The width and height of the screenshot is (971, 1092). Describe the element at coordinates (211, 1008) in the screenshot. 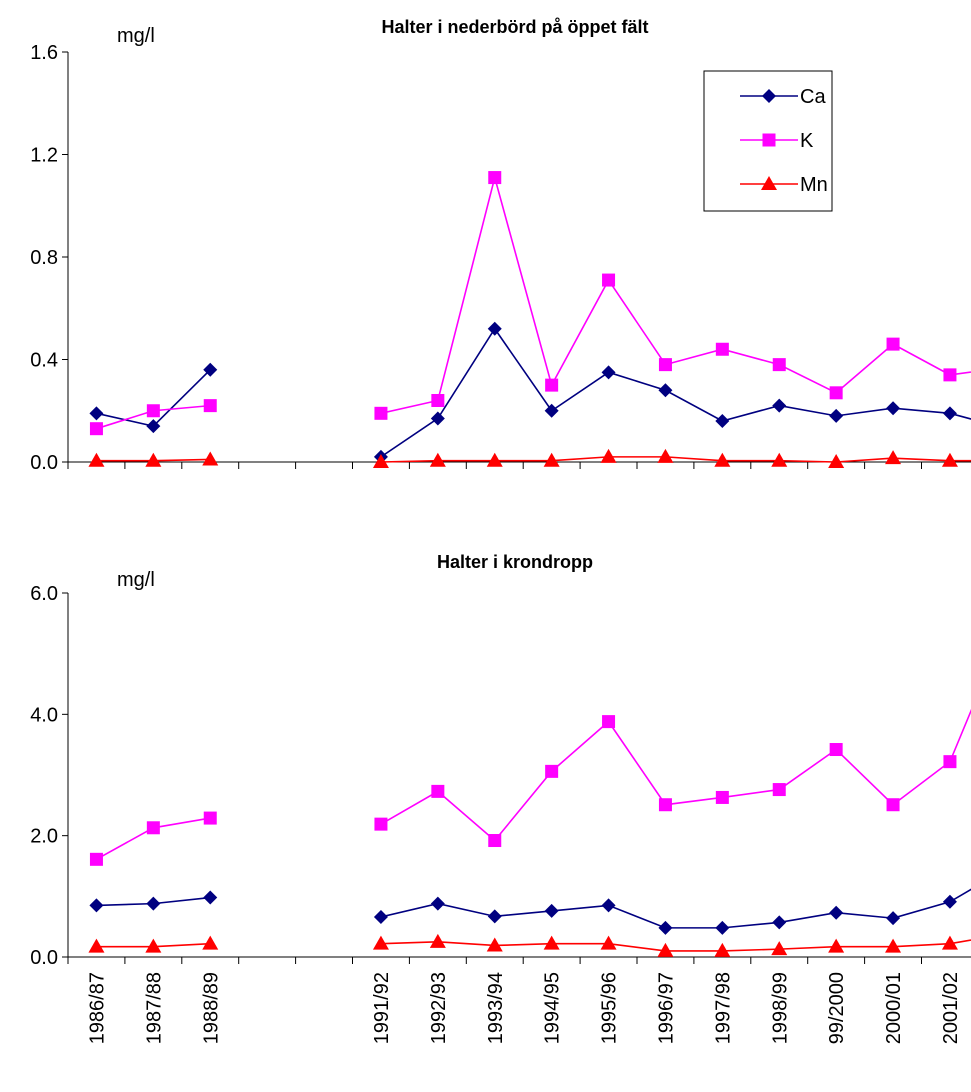

I see `x-category-label: 1988/89` at that location.